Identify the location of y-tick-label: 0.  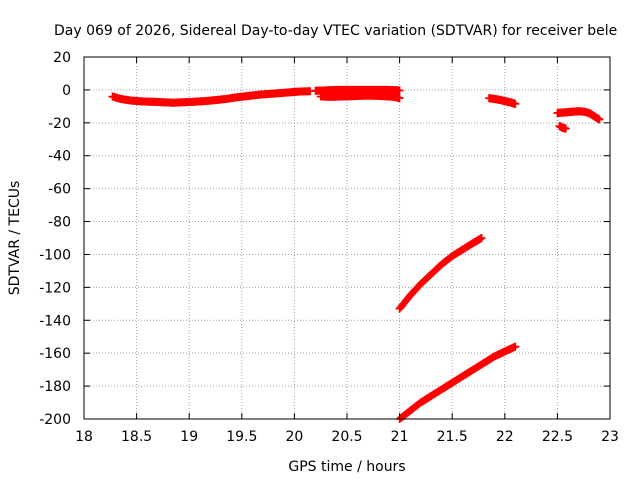
(66, 91).